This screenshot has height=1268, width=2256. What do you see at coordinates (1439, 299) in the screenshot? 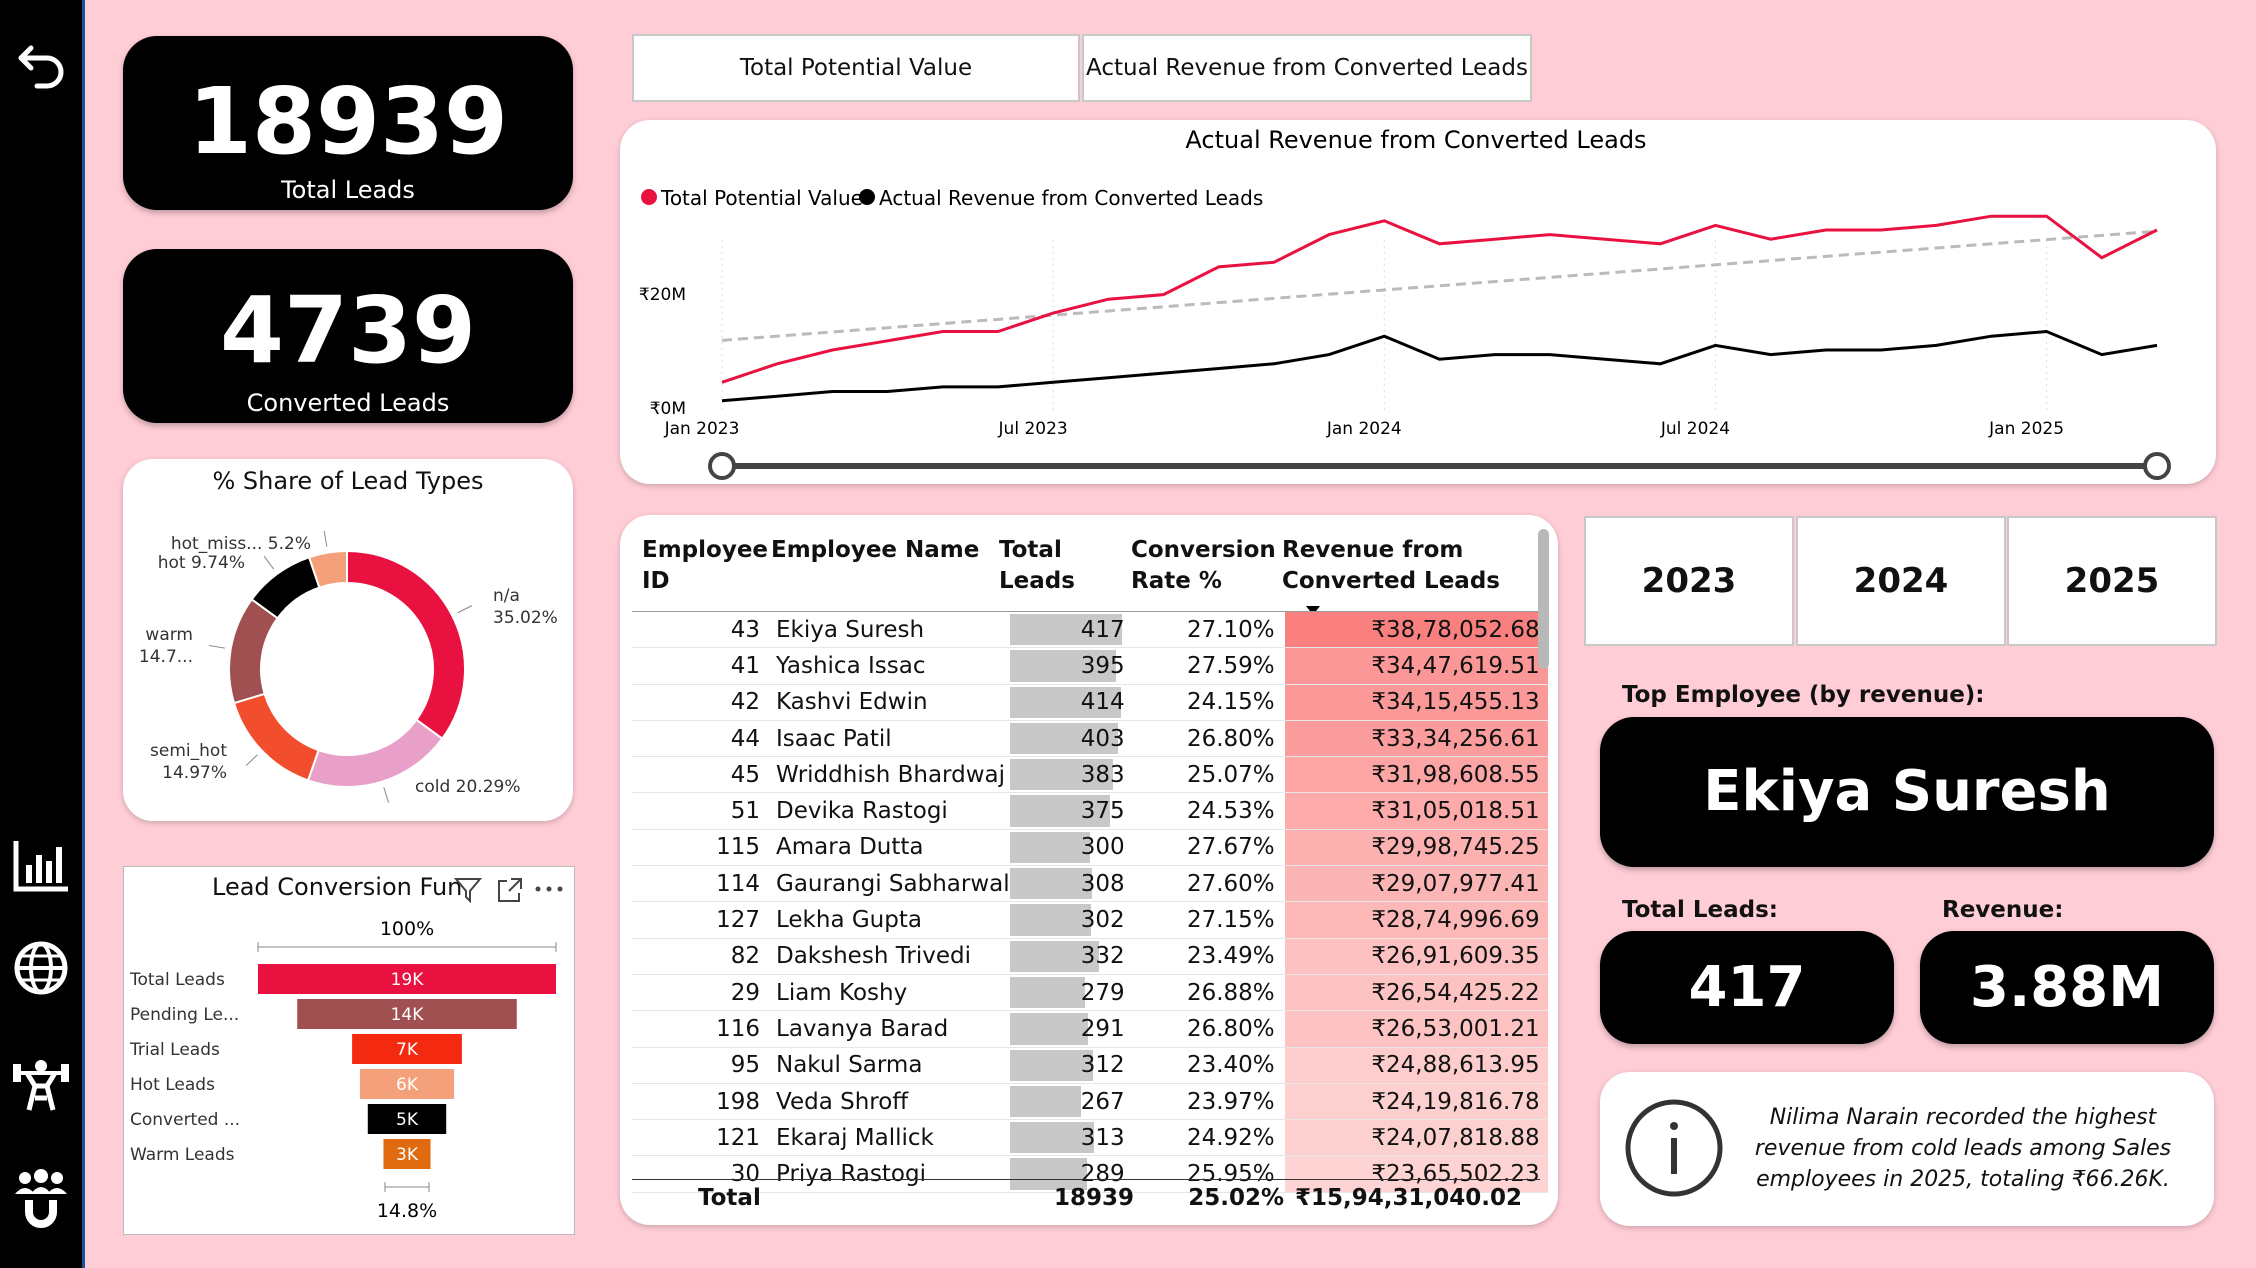
I see `potential-value-line` at bounding box center [1439, 299].